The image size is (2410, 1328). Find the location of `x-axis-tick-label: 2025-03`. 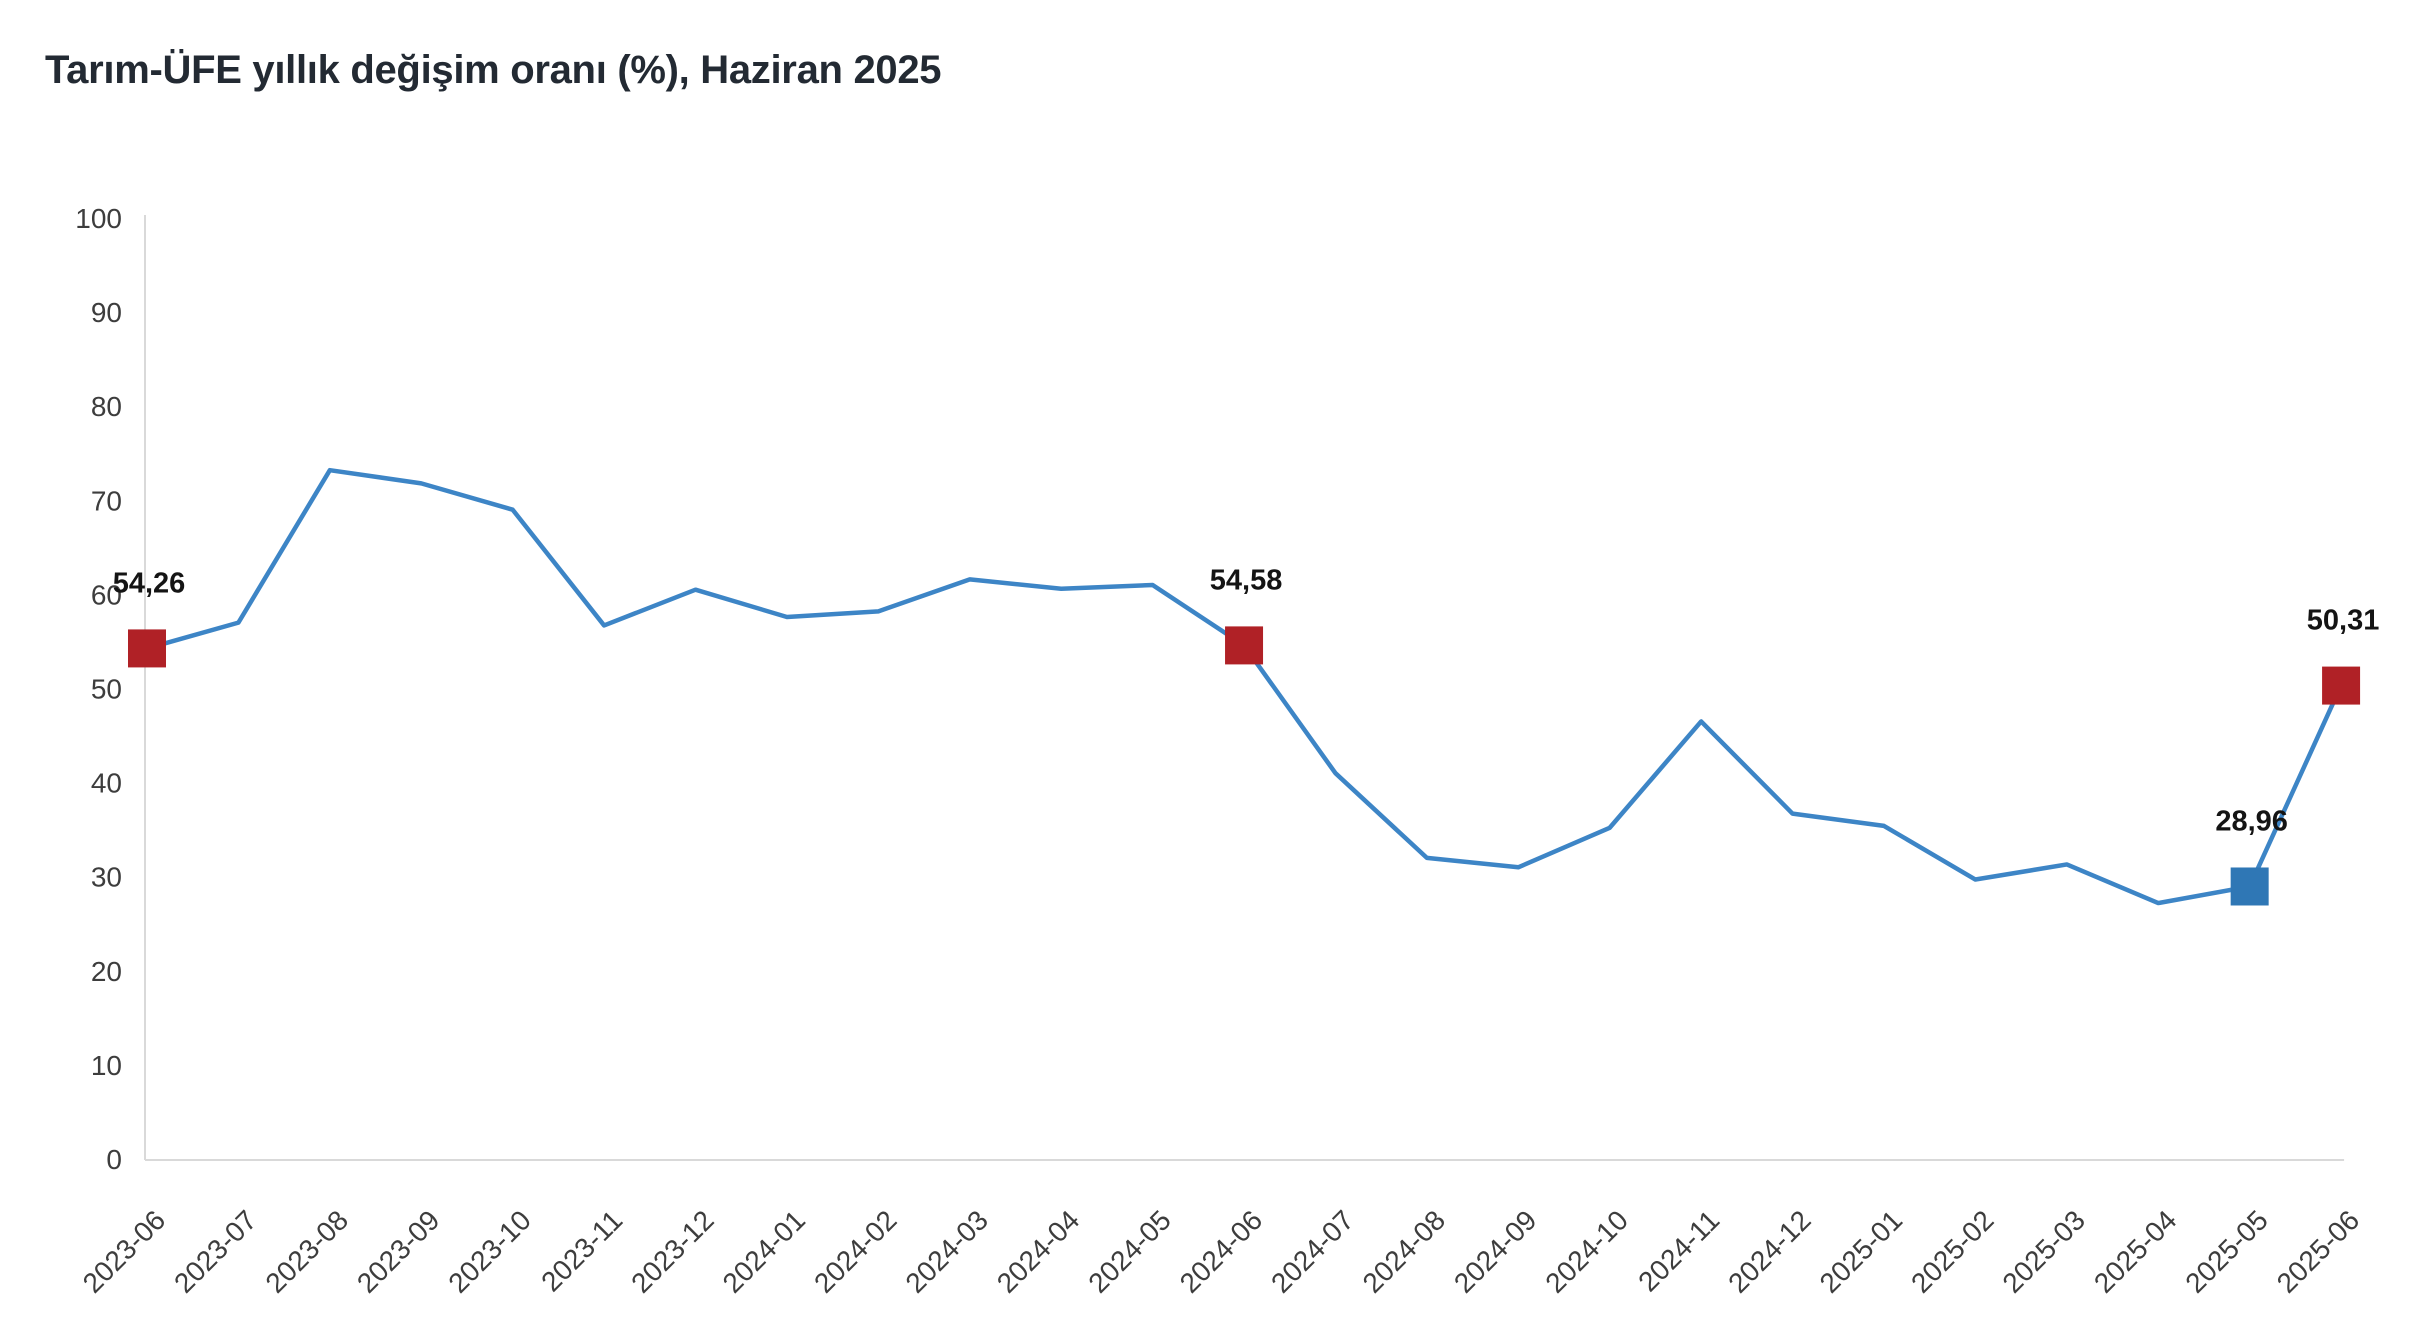

x-axis-tick-label: 2025-03 is located at coordinates (2043, 1251).